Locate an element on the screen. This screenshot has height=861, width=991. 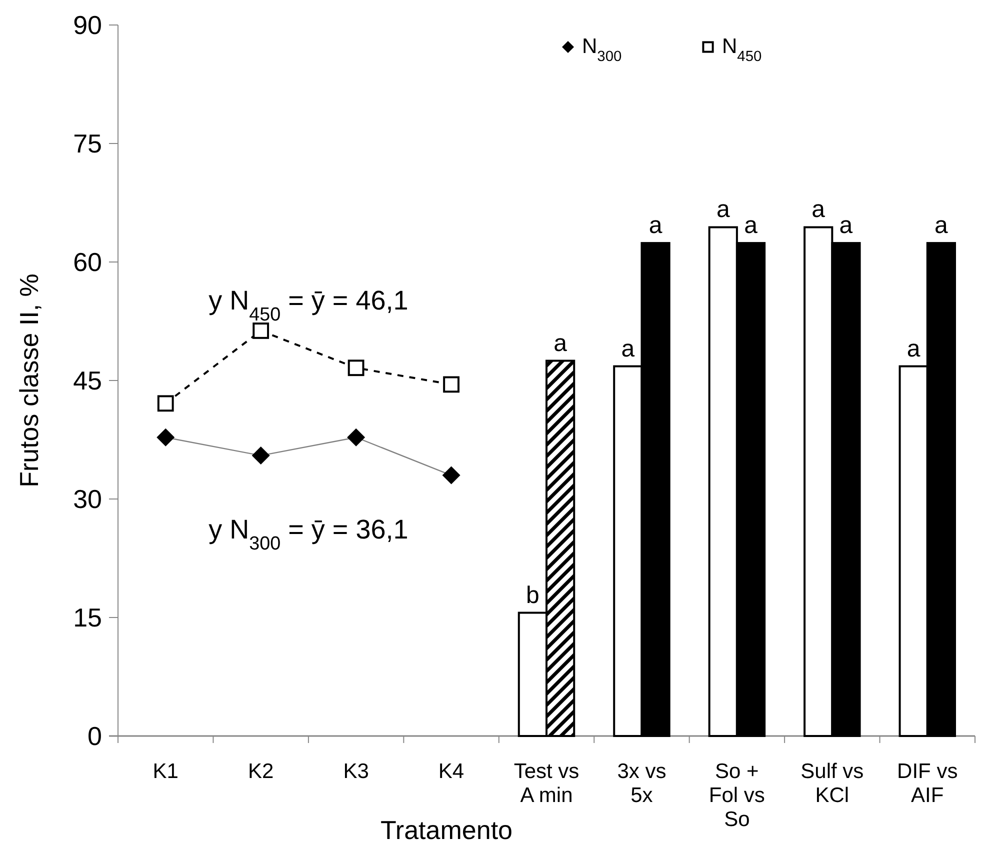
x-tick-label: 3x vs 5x is located at coordinates (641, 783).